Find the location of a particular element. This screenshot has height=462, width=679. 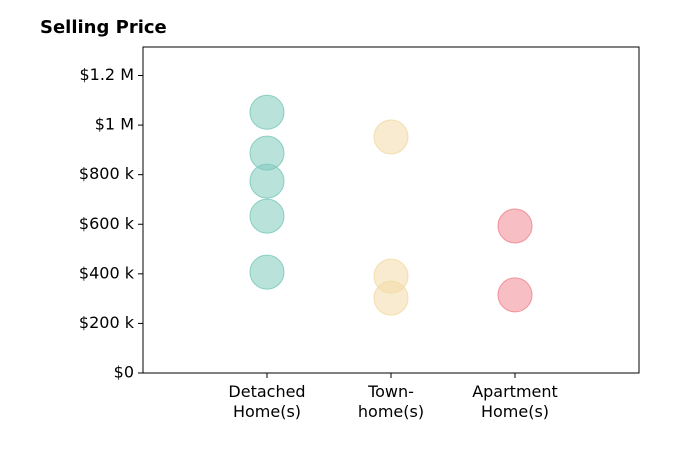

y-tick-label: $0 is located at coordinates (124, 372).